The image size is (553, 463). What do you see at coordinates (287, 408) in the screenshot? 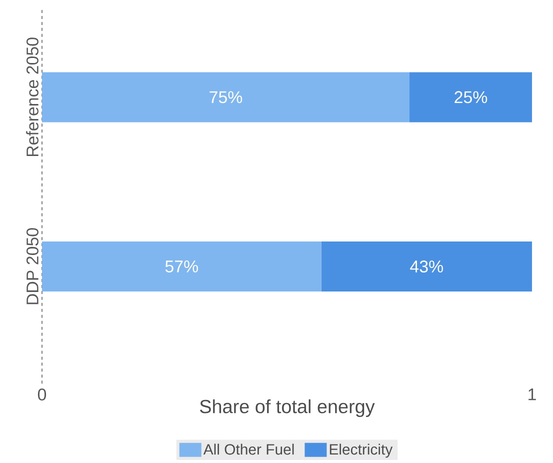
I see `x-axis-title: Share of total energy` at bounding box center [287, 408].